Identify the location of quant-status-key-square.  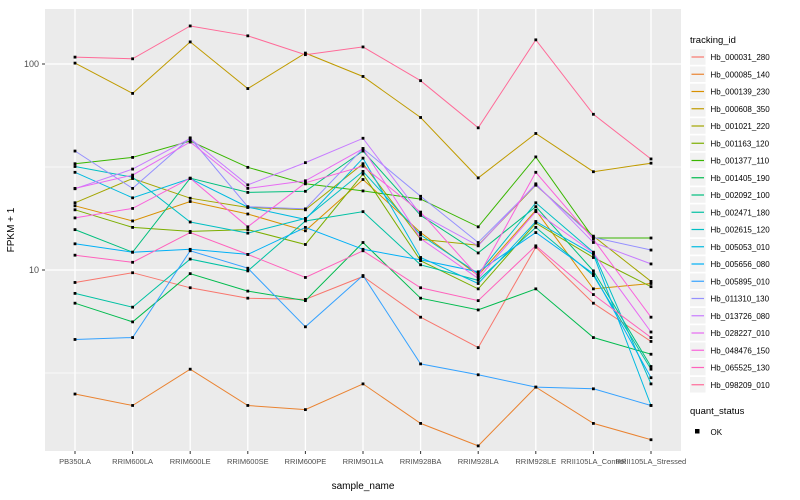
(697, 431).